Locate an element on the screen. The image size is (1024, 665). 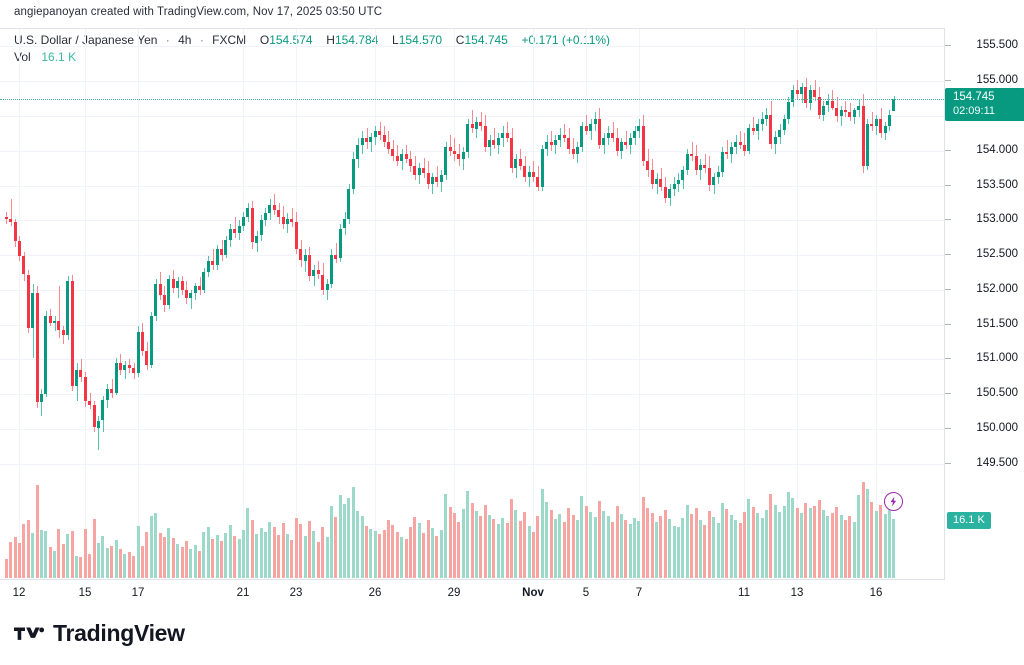
legend-interval: 4h is located at coordinates (185, 40).